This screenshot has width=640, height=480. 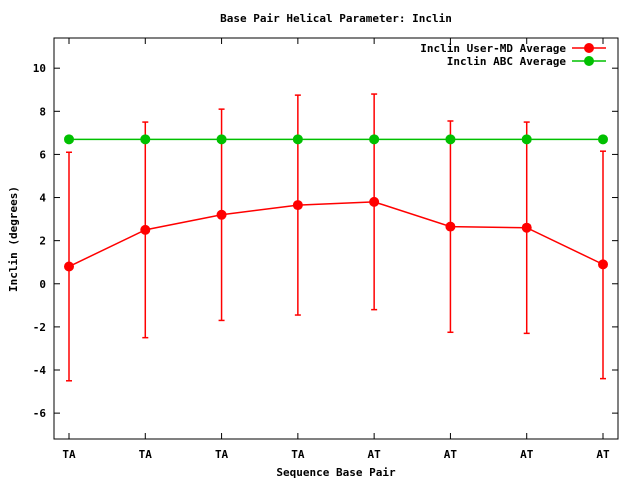 I want to click on y-tick-label: 0, so click(x=42, y=284).